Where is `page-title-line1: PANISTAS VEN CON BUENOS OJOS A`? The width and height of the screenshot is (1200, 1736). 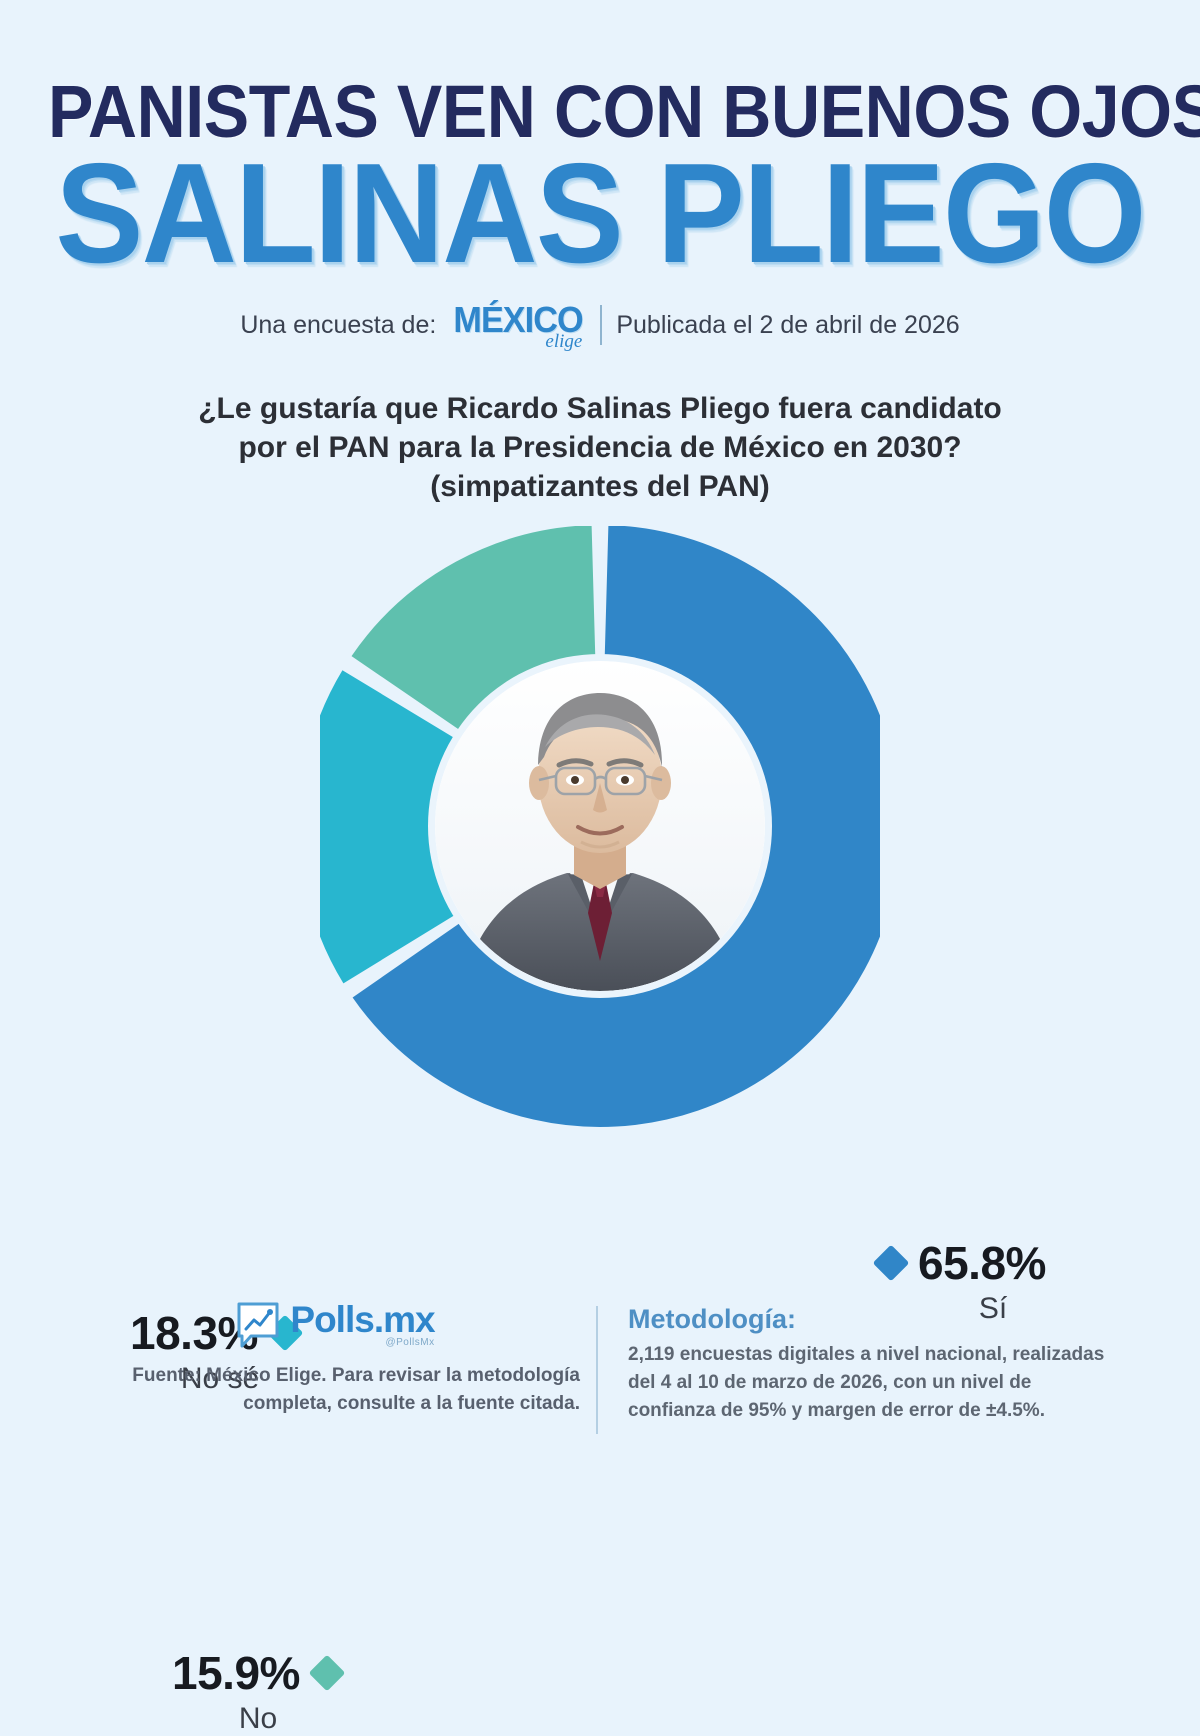
page-title-line1: PANISTAS VEN CON BUENOS OJOS A is located at coordinates (624, 111).